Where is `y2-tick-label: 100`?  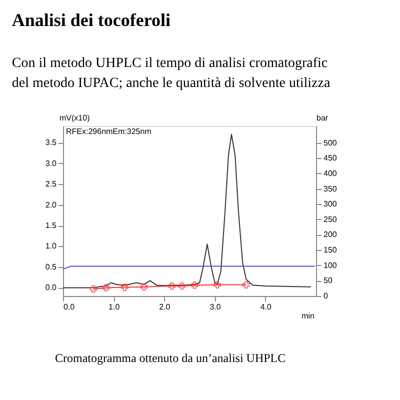 y2-tick-label: 100 is located at coordinates (331, 265).